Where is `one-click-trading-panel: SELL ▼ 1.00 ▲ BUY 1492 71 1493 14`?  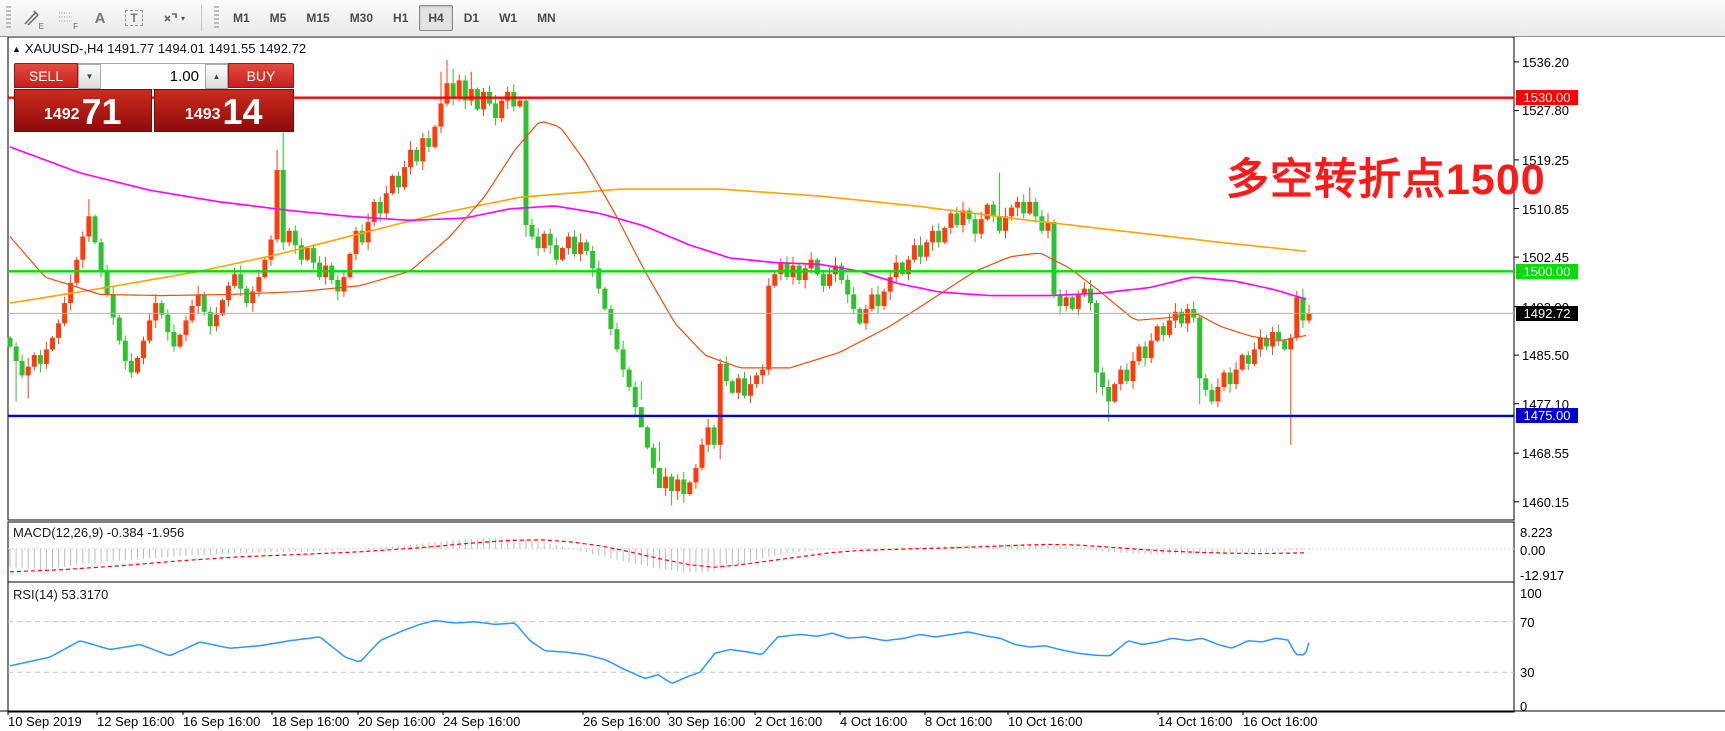 one-click-trading-panel: SELL ▼ 1.00 ▲ BUY 1492 71 1493 14 is located at coordinates (154, 97).